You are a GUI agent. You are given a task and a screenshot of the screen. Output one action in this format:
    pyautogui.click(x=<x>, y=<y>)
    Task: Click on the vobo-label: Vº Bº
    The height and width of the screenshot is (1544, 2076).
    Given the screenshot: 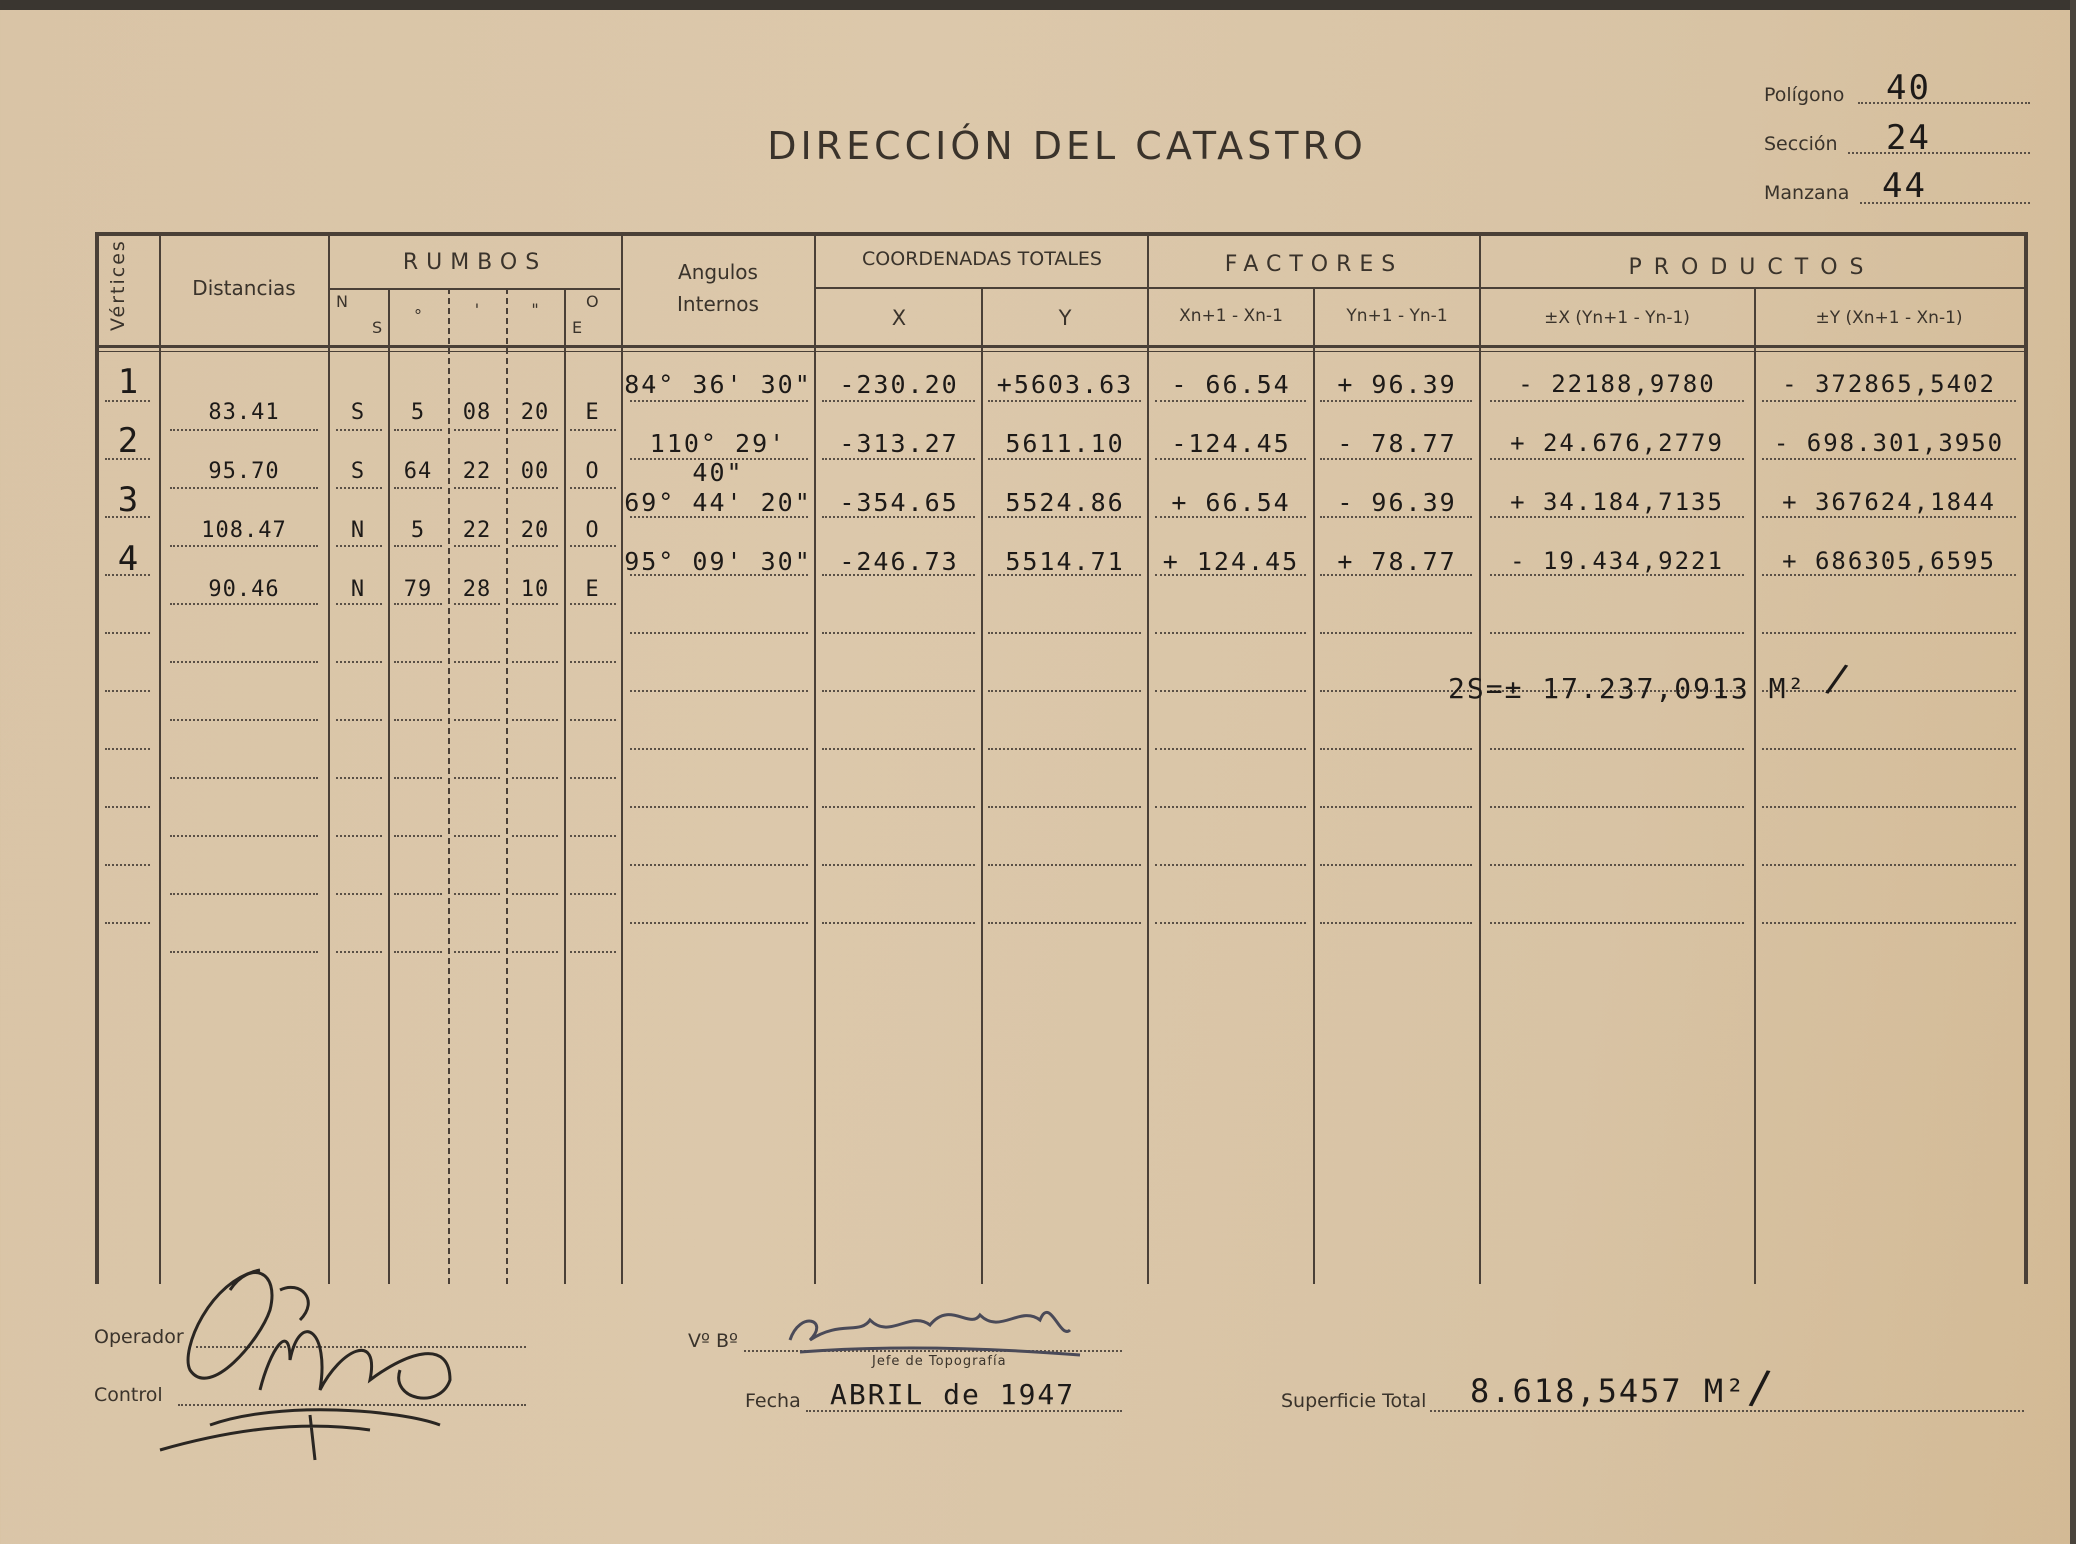 What is the action you would take?
    pyautogui.click(x=713, y=1341)
    